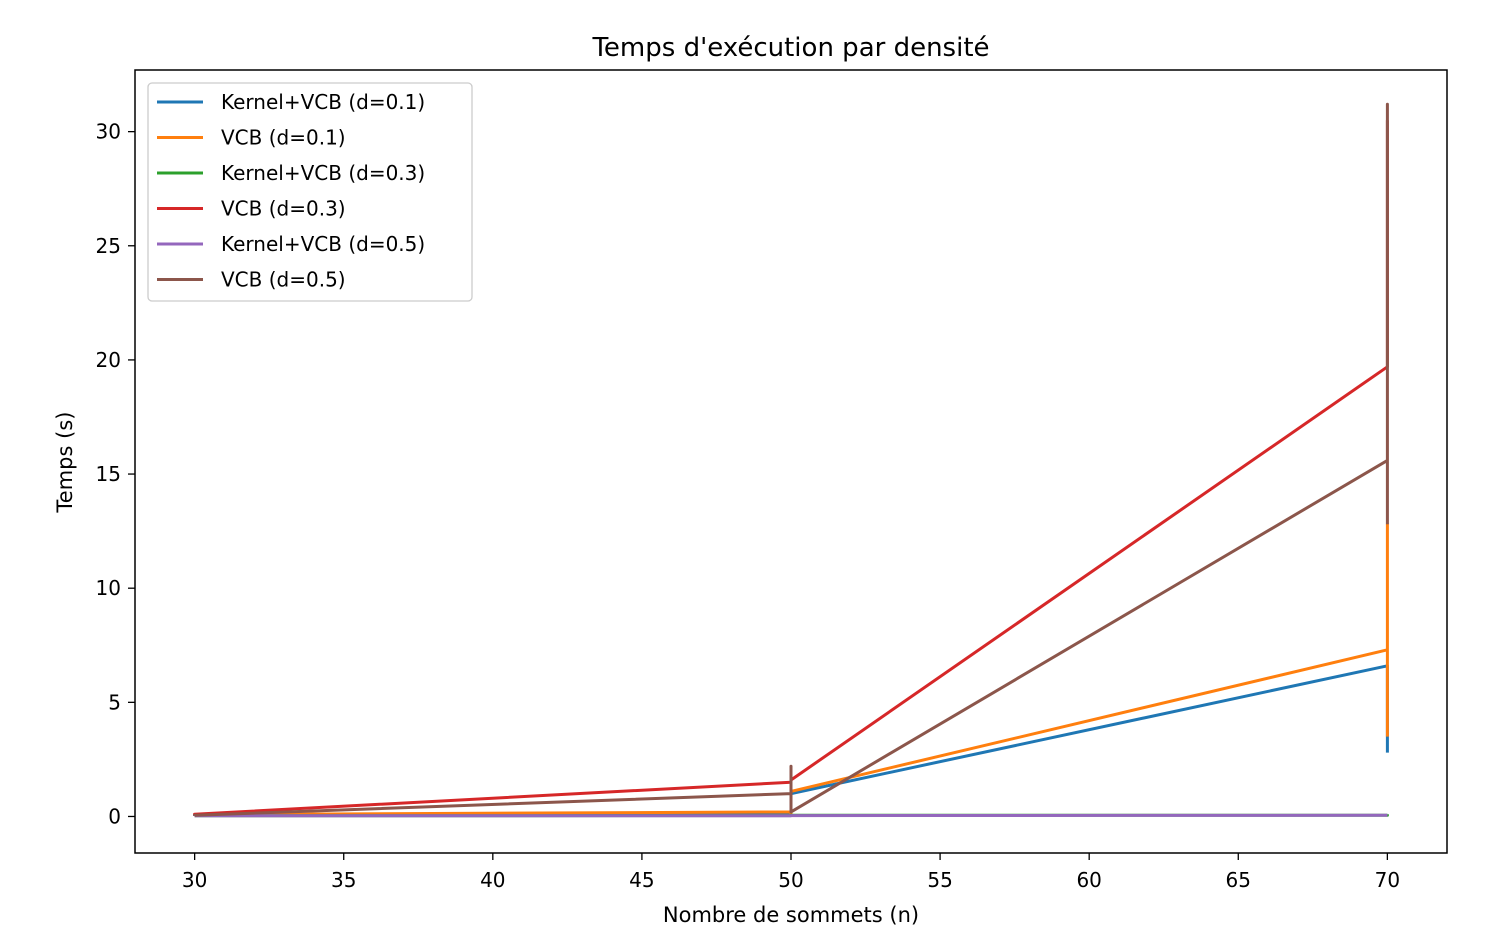 The width and height of the screenshot is (1485, 940). Describe the element at coordinates (194, 880) in the screenshot. I see `x-tick-label: 30` at that location.